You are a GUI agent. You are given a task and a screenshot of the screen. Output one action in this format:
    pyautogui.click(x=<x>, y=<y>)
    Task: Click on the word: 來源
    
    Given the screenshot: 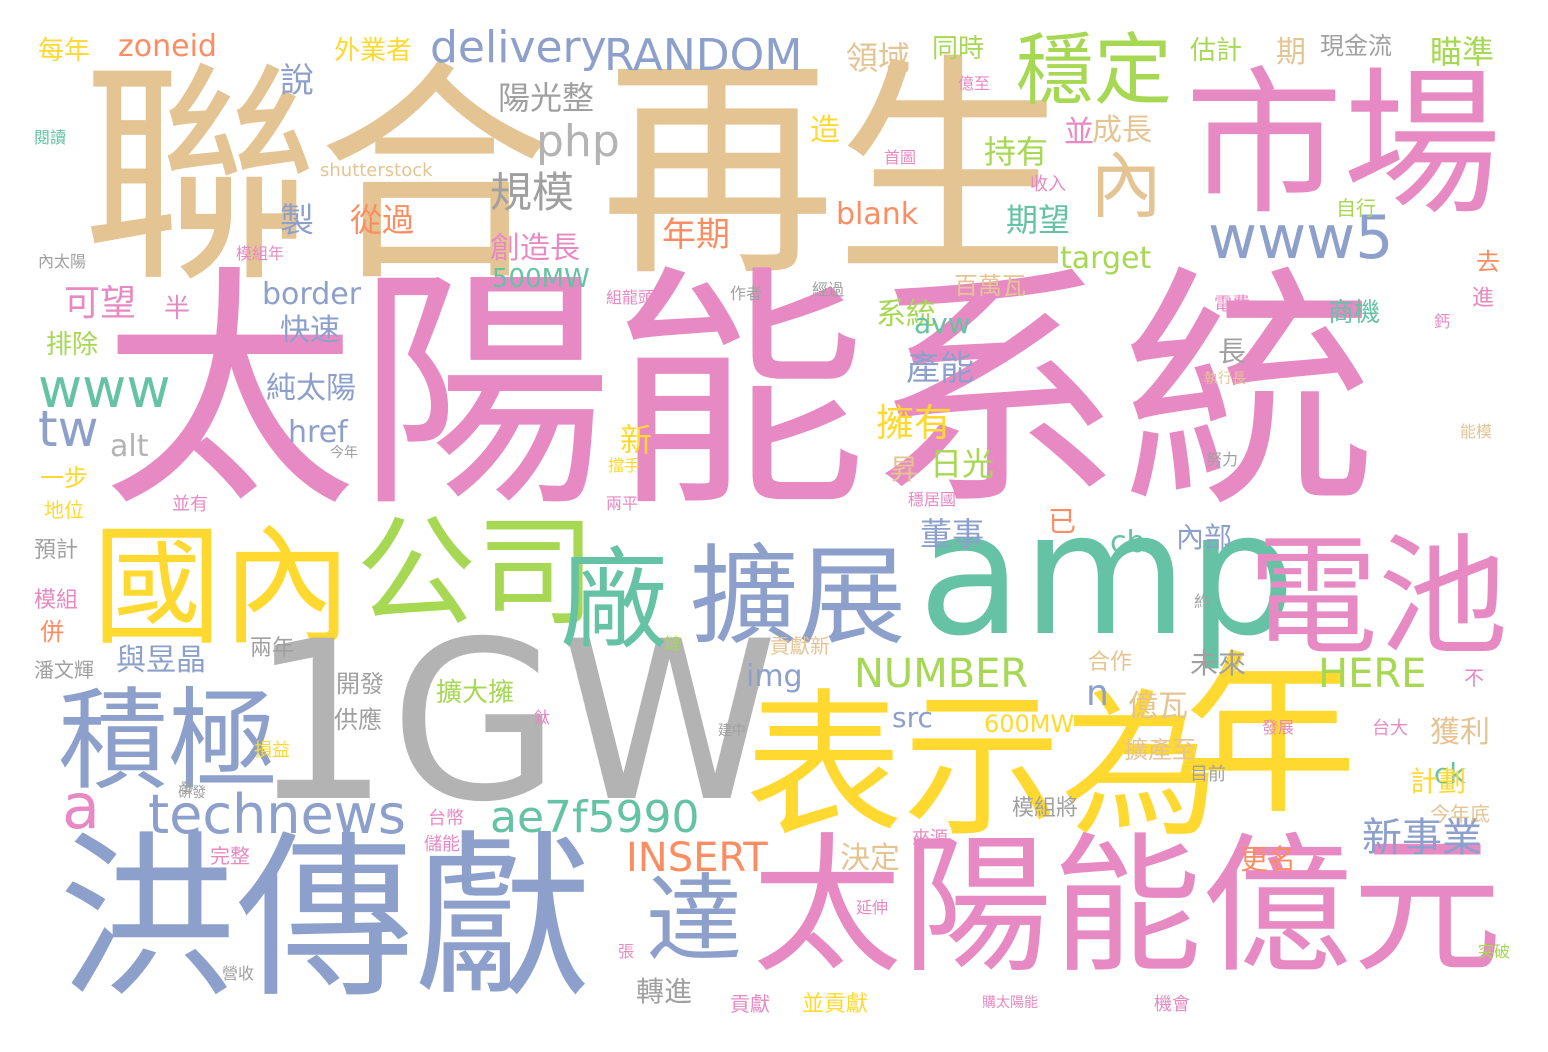 What is the action you would take?
    pyautogui.click(x=930, y=838)
    